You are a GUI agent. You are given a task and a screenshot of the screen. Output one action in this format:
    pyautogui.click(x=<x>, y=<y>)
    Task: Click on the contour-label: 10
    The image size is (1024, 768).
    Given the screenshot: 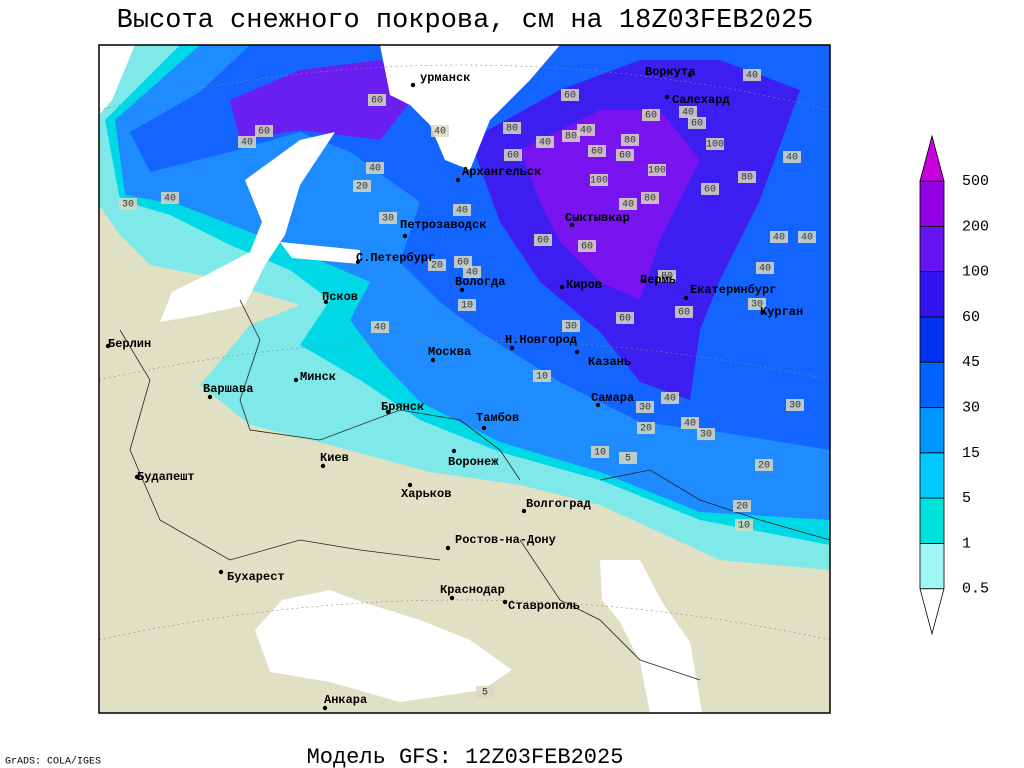 What is the action you would take?
    pyautogui.click(x=600, y=453)
    